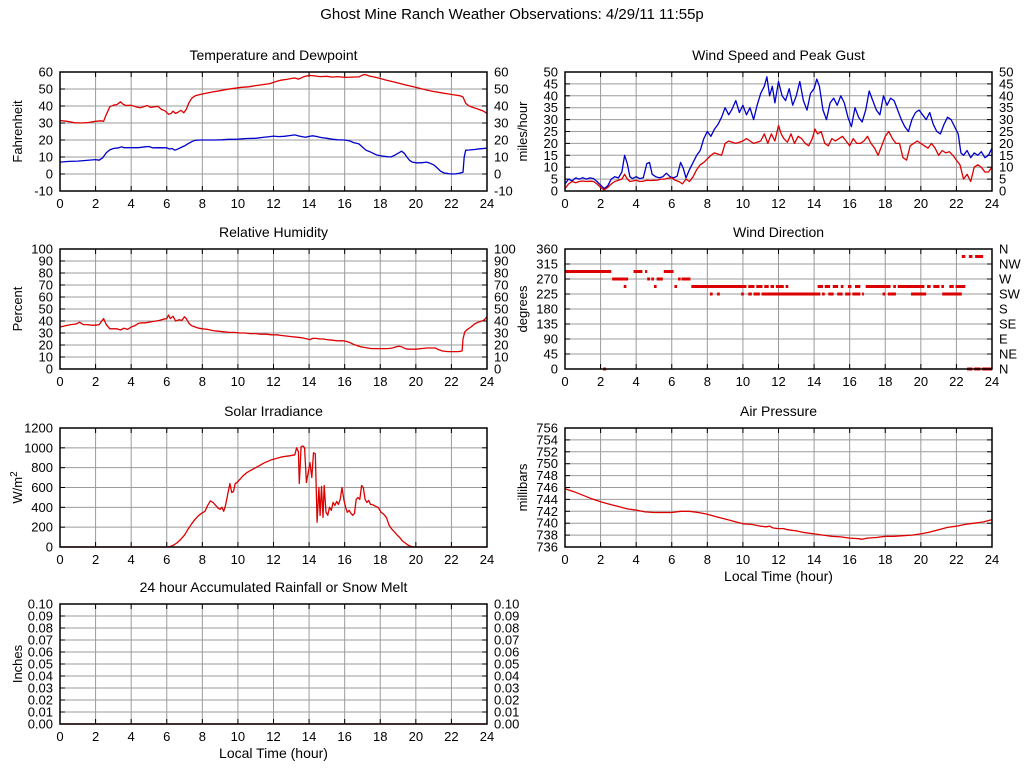 This screenshot has height=768, width=1024. Describe the element at coordinates (273, 309) in the screenshot. I see `plot-border` at that location.